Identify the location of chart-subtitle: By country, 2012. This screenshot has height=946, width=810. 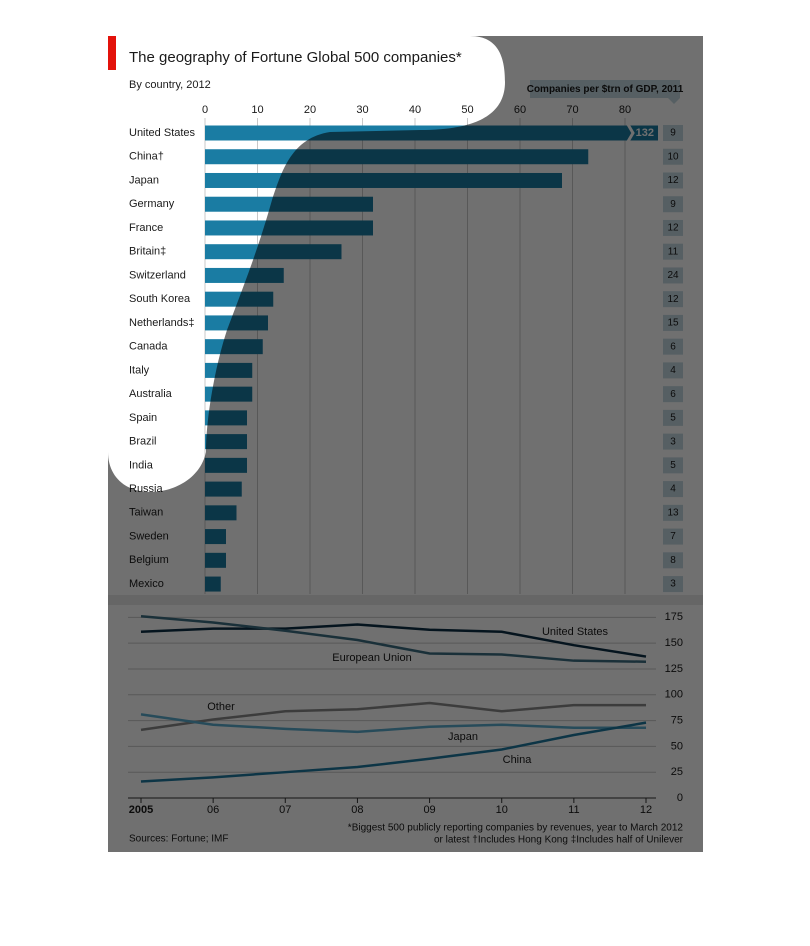
(170, 85).